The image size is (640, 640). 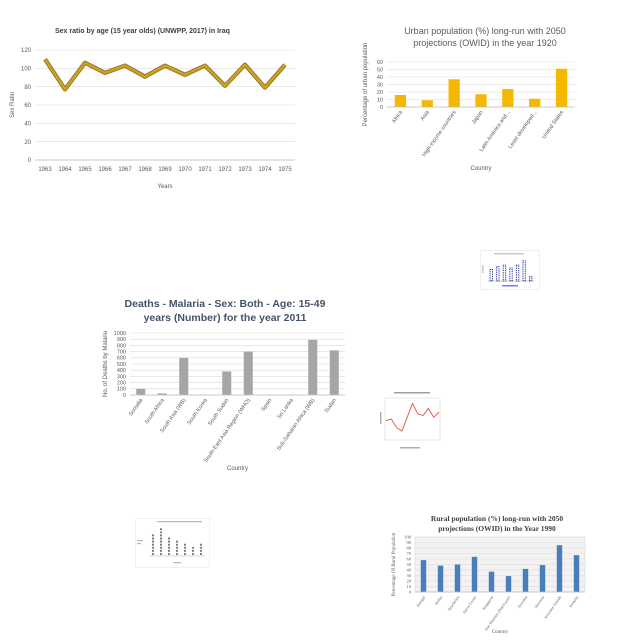 I want to click on x-tick-label: 1973, so click(x=245, y=170).